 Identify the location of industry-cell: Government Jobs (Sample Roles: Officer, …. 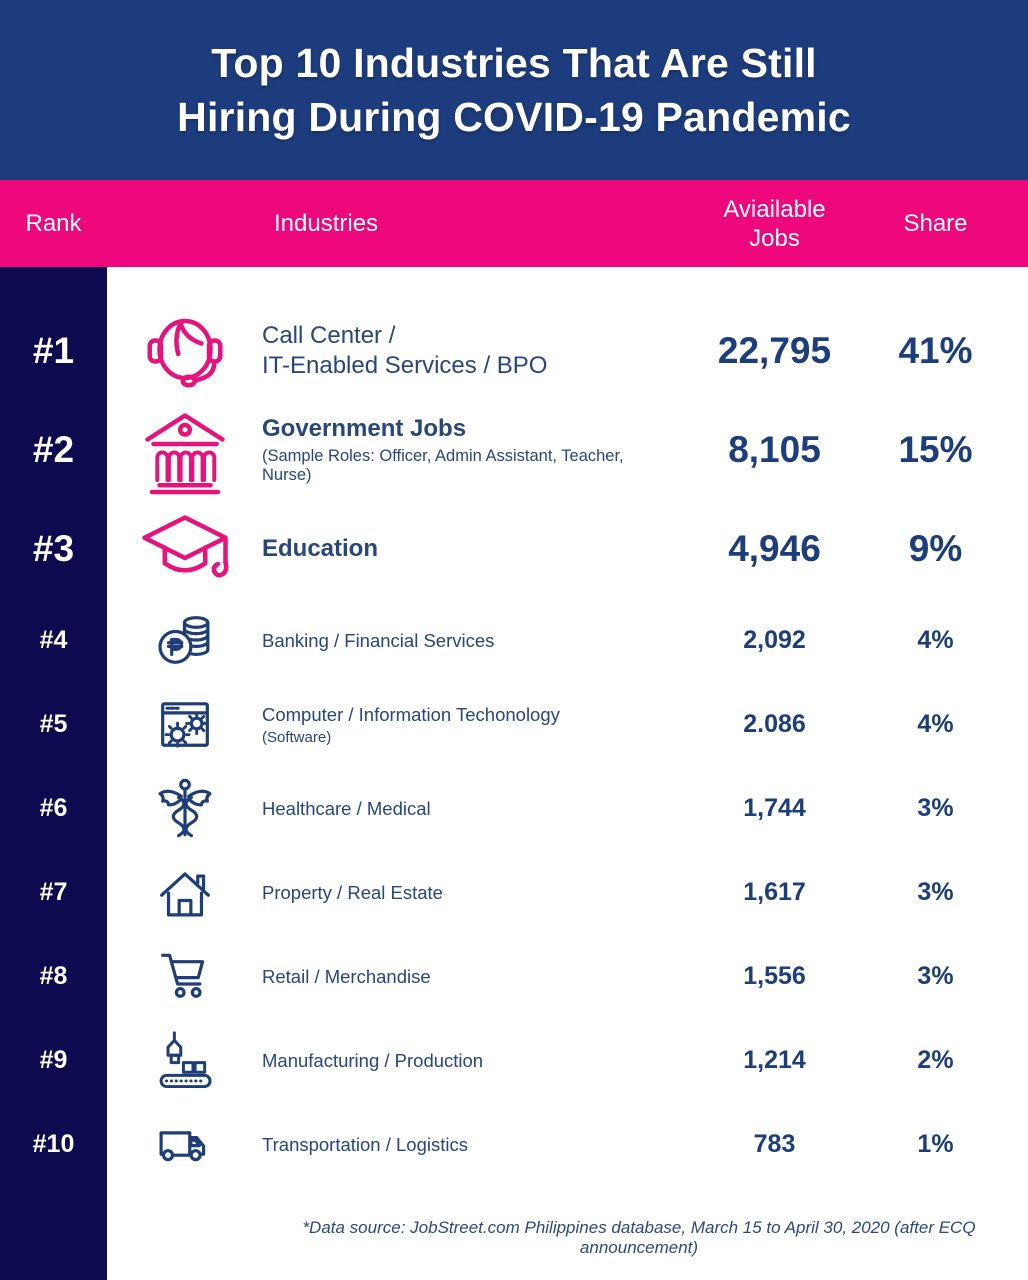
(462, 449).